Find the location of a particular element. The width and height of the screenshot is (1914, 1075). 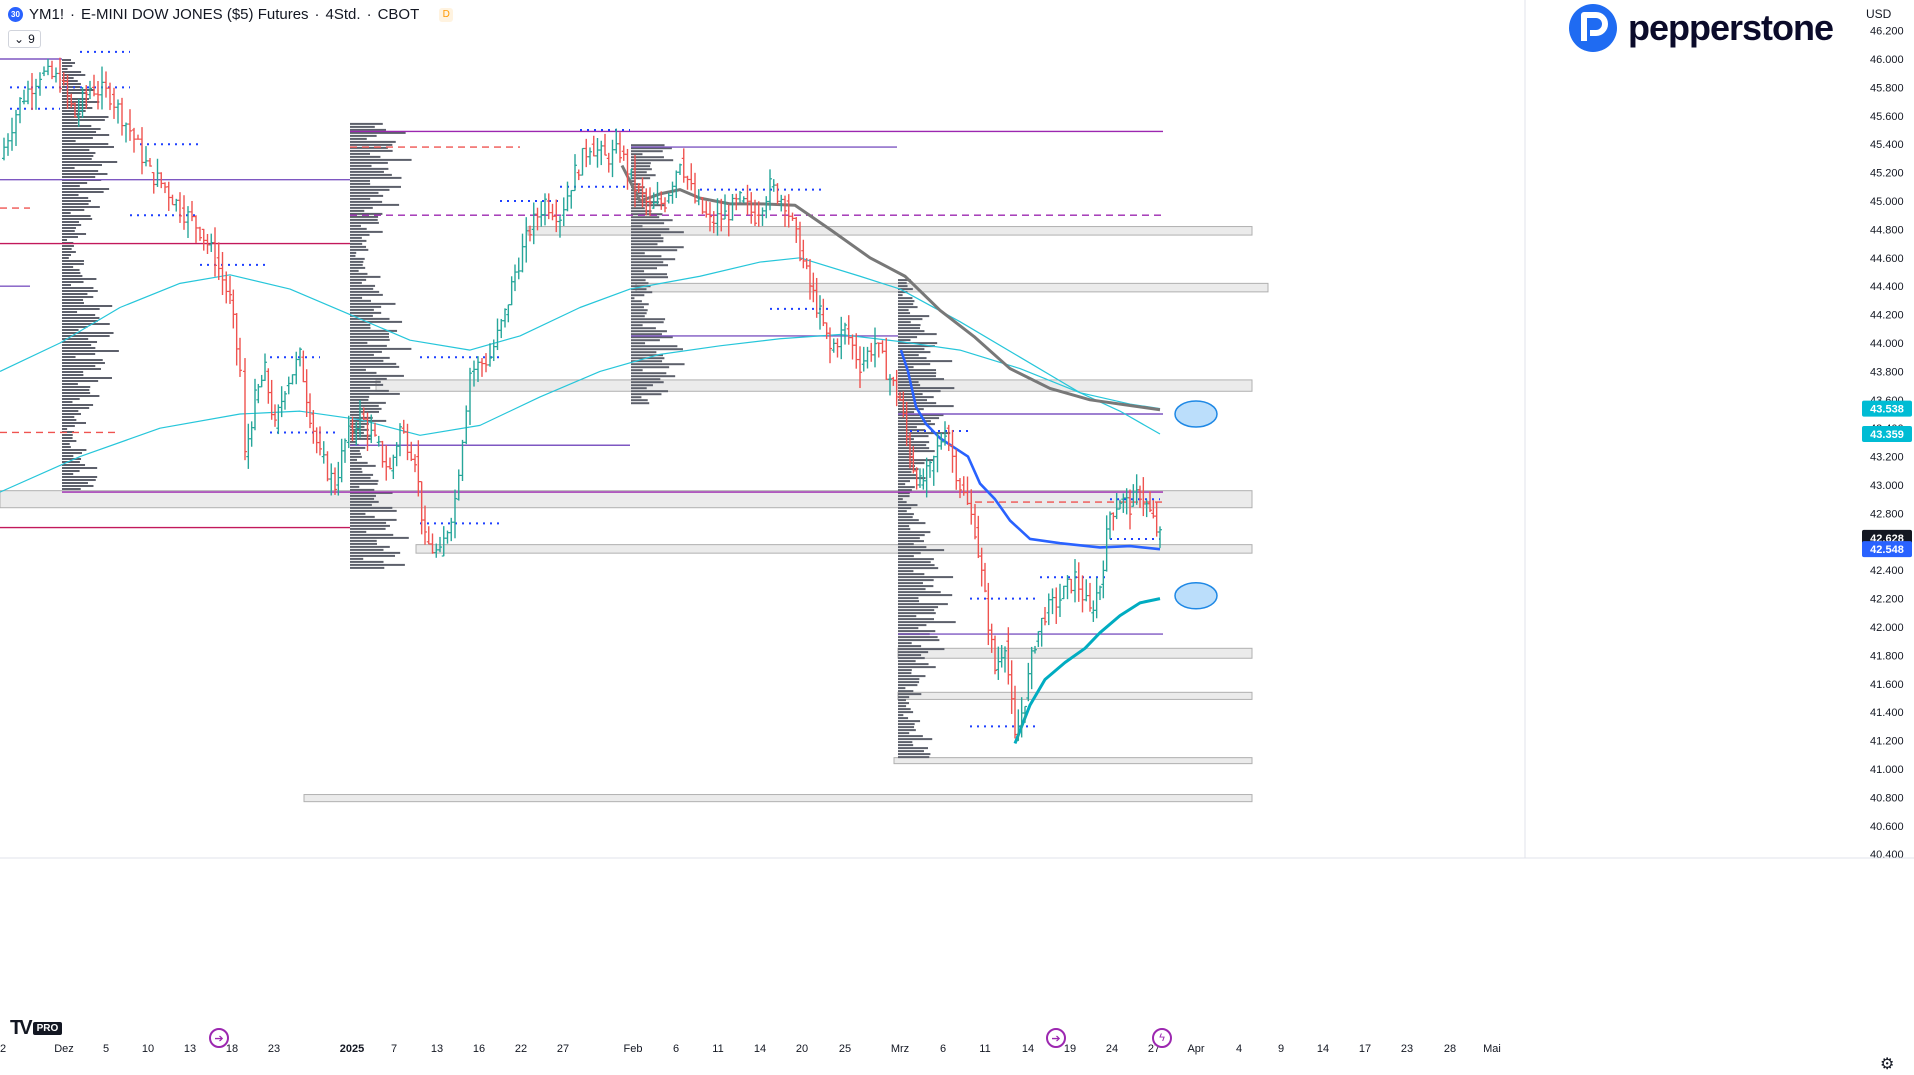

y-tick-label: 44.000 is located at coordinates (1887, 344).